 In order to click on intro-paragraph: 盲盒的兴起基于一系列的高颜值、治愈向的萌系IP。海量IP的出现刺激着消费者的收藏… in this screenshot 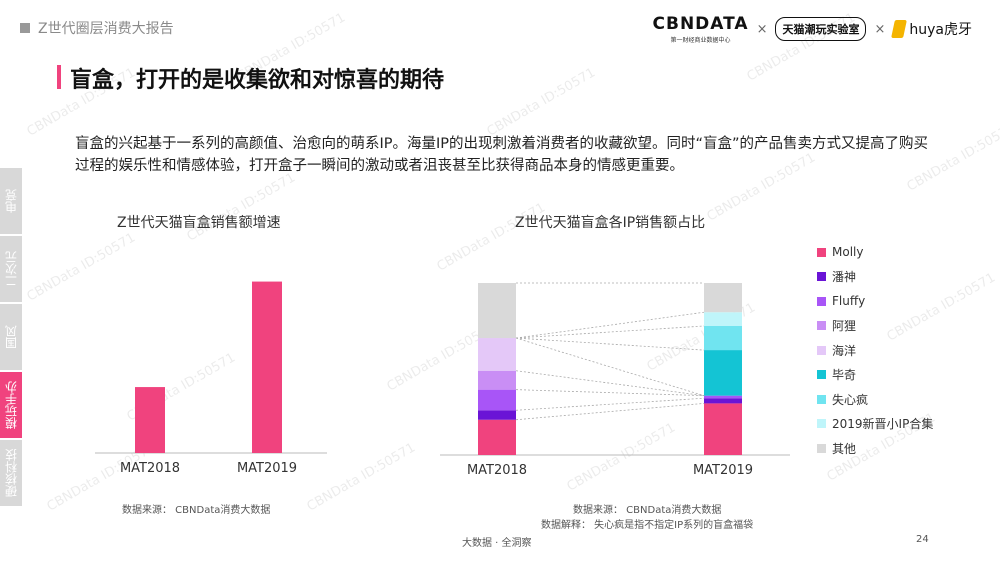, I will do `click(502, 155)`.